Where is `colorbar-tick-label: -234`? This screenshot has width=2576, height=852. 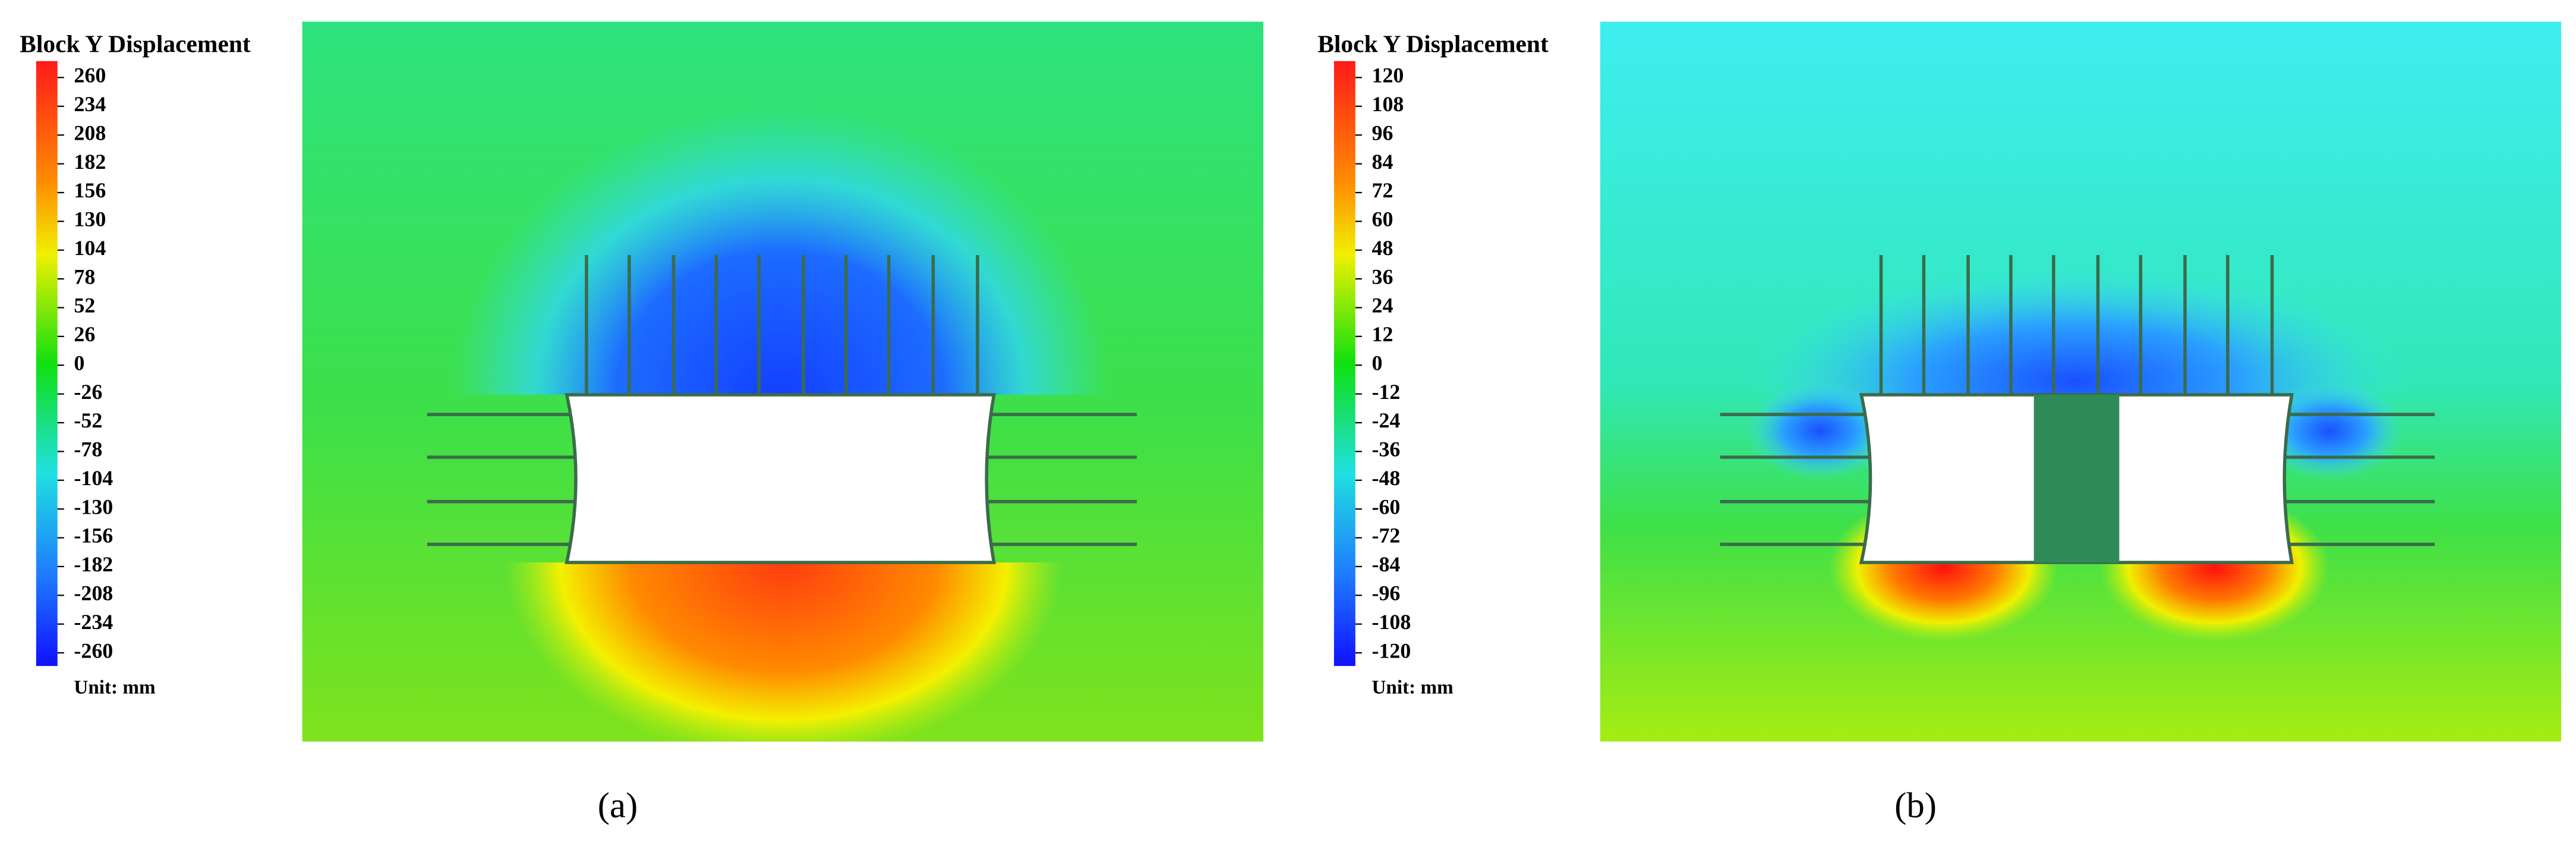 colorbar-tick-label: -234 is located at coordinates (93, 622).